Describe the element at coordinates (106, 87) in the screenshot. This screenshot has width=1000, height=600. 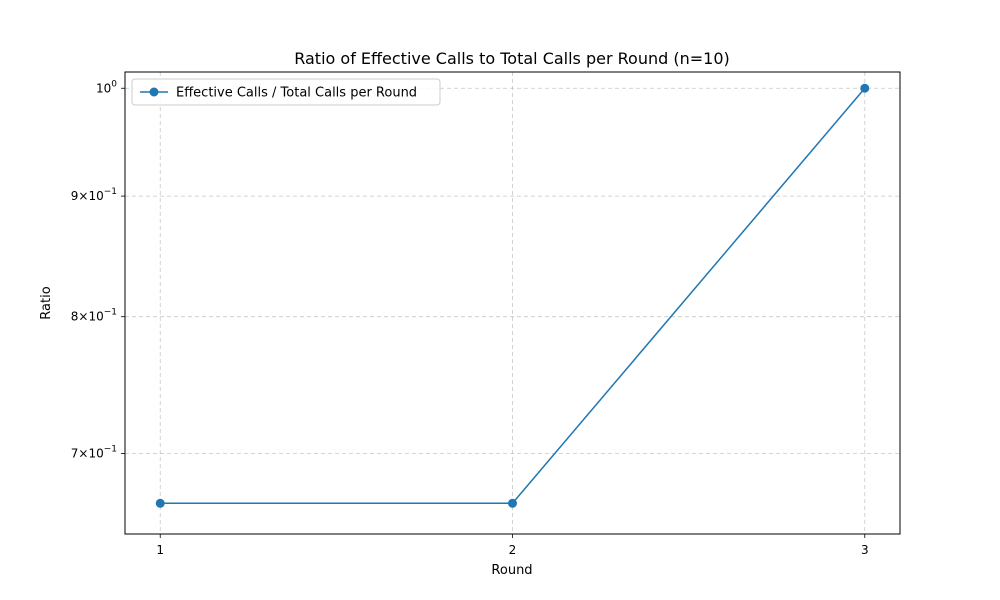
I see `y-tick-label: 100` at that location.